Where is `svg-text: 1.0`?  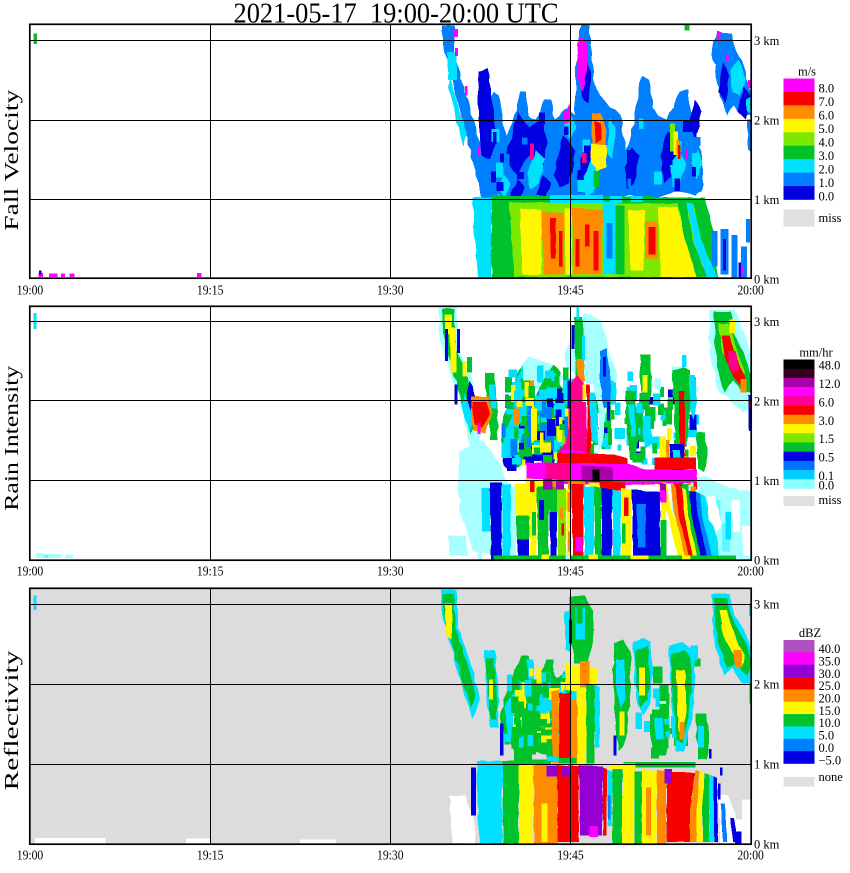
svg-text: 1.0 is located at coordinates (827, 183).